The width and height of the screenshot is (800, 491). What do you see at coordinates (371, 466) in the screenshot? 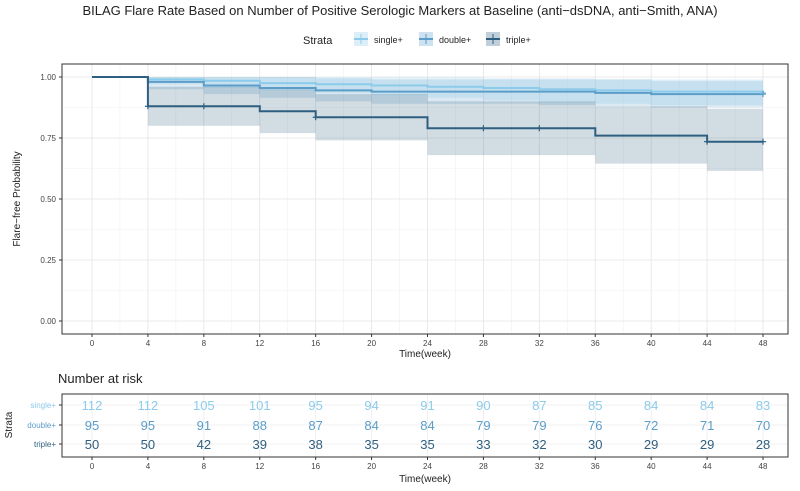
I see `risk-x-tick-label: 20` at bounding box center [371, 466].